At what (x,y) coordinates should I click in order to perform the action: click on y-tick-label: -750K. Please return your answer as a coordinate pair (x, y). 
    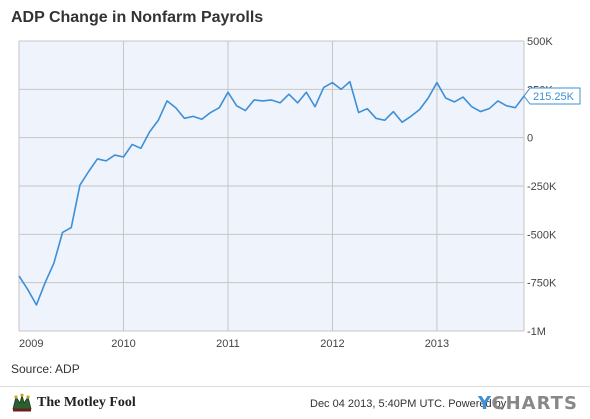
    Looking at the image, I should click on (542, 284).